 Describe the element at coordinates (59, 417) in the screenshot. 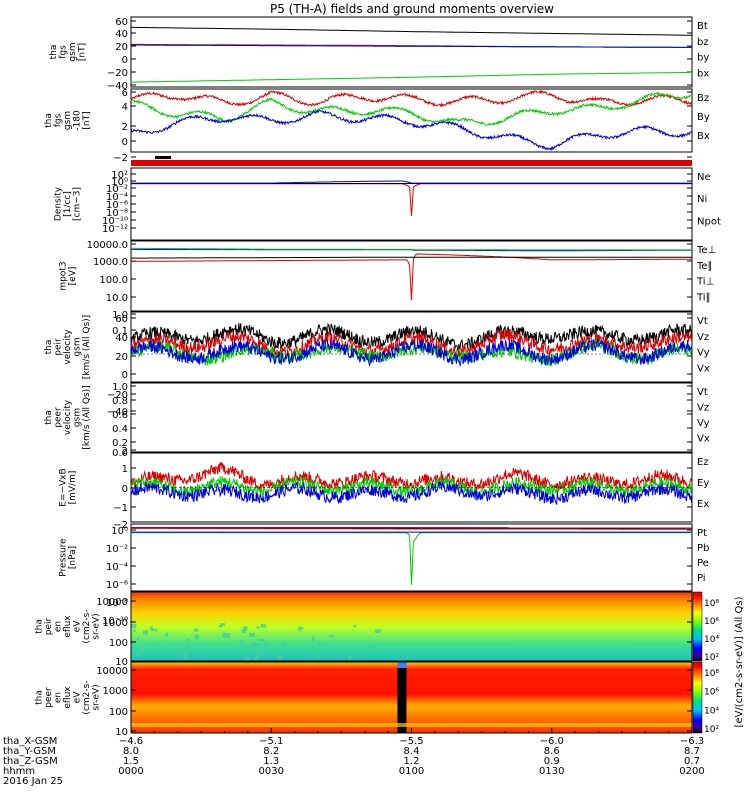

I see `y-axis-label-line: peer` at that location.